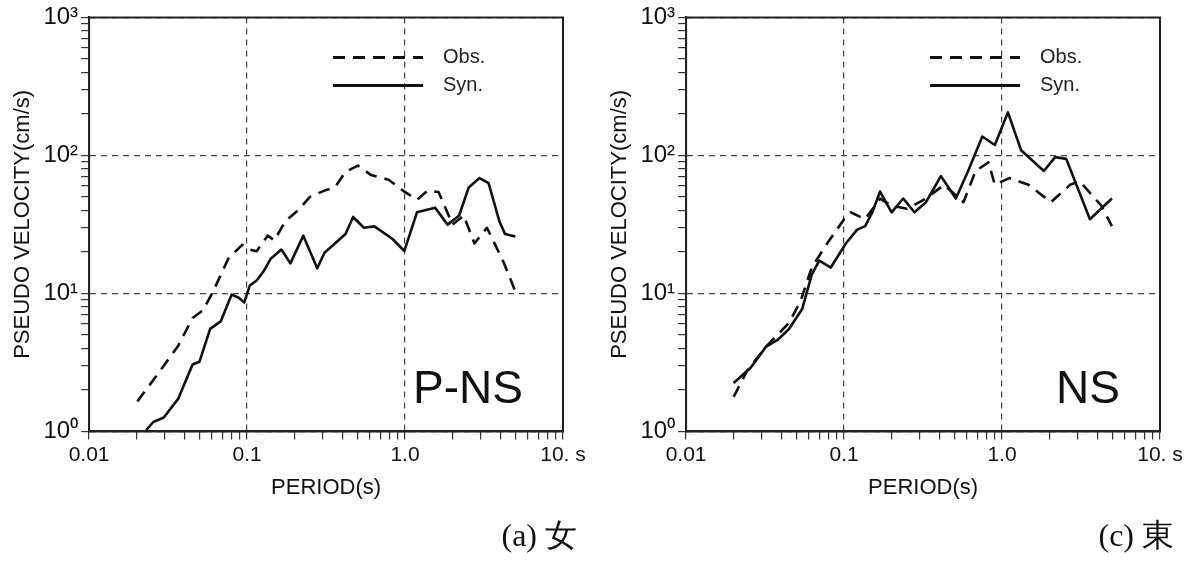 This screenshot has width=1194, height=582. Describe the element at coordinates (539, 535) in the screenshot. I see `text: (a) 女` at that location.